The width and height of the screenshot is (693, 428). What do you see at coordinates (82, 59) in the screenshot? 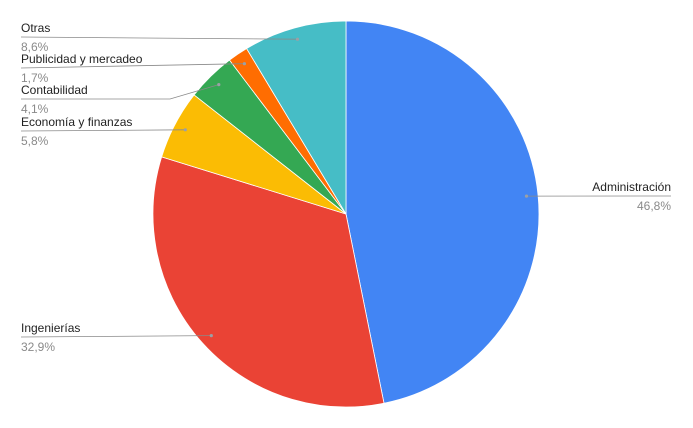
I see `slice-label-publicidad-y-mercadeo: Publicidad y mercadeo` at bounding box center [82, 59].